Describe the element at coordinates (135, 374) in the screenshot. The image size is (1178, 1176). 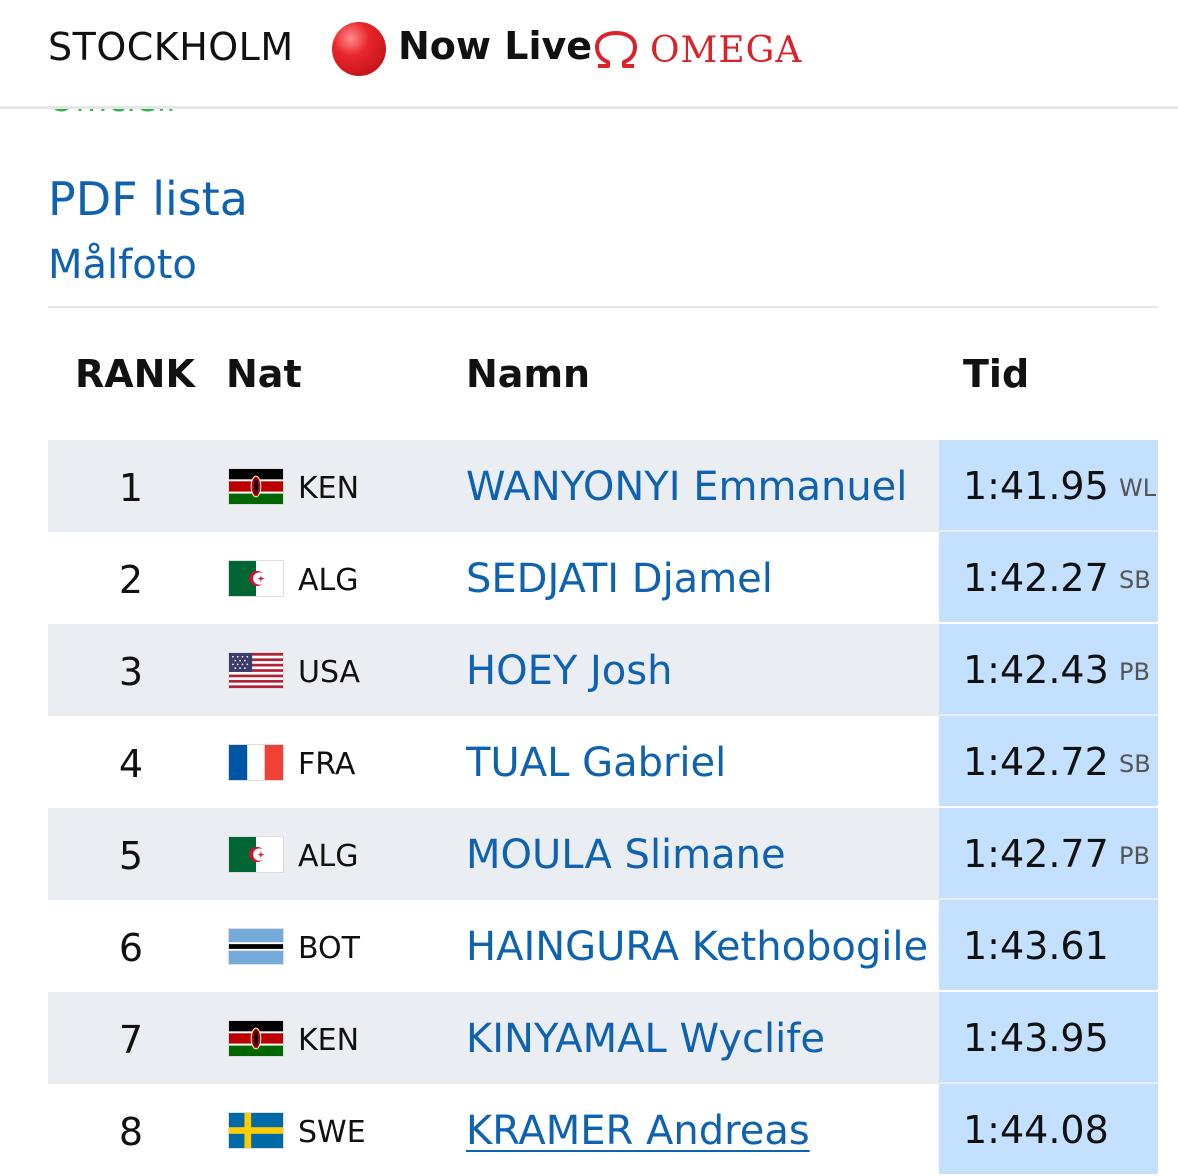
I see `header-rank: RANK` at that location.